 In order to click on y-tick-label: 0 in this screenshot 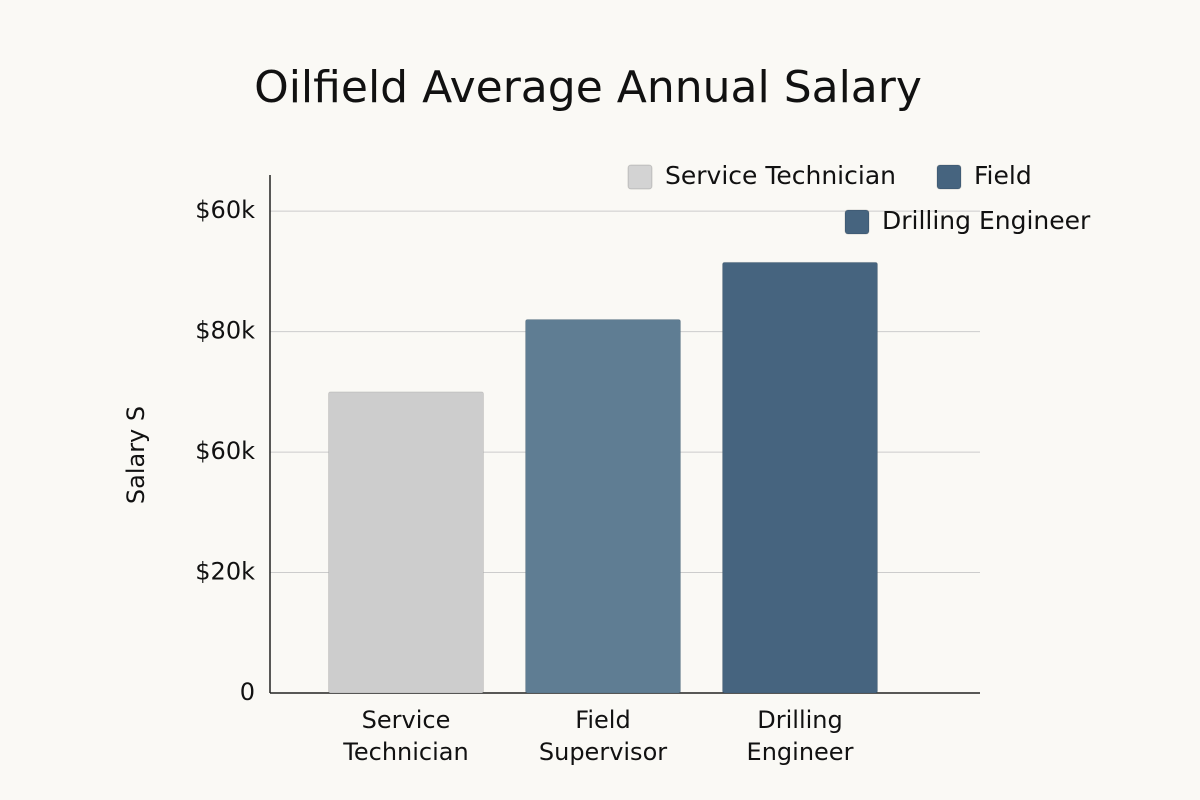, I will do `click(247, 692)`.